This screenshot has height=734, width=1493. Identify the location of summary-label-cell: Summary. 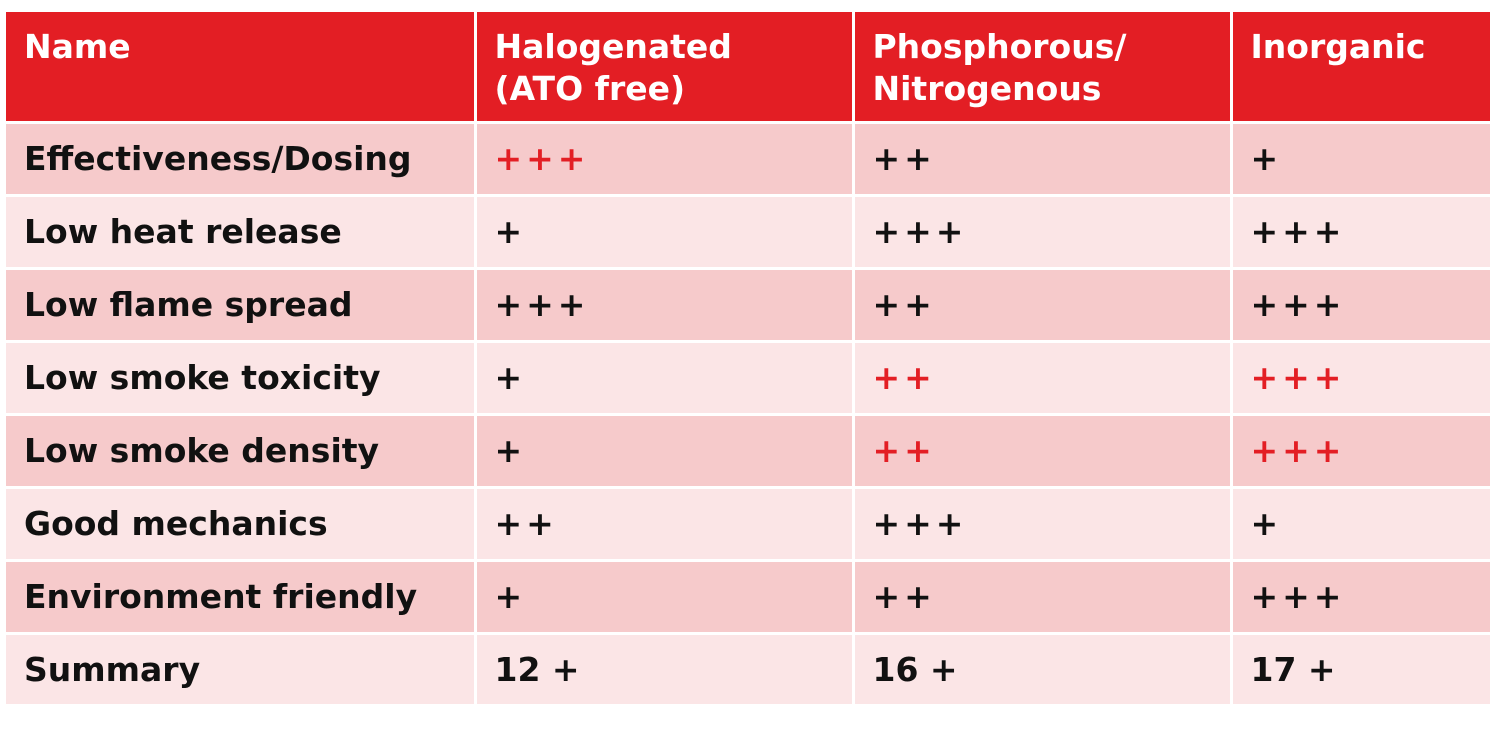
(241, 670).